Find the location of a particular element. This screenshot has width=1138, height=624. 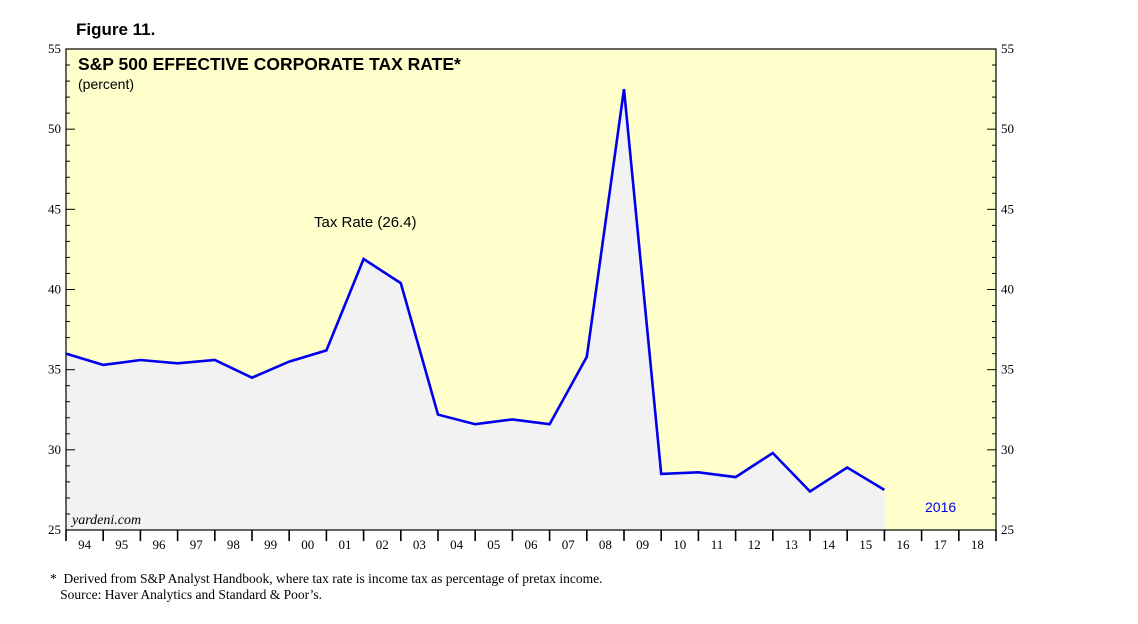

y-tick-label-right: 35 is located at coordinates (1007, 369).